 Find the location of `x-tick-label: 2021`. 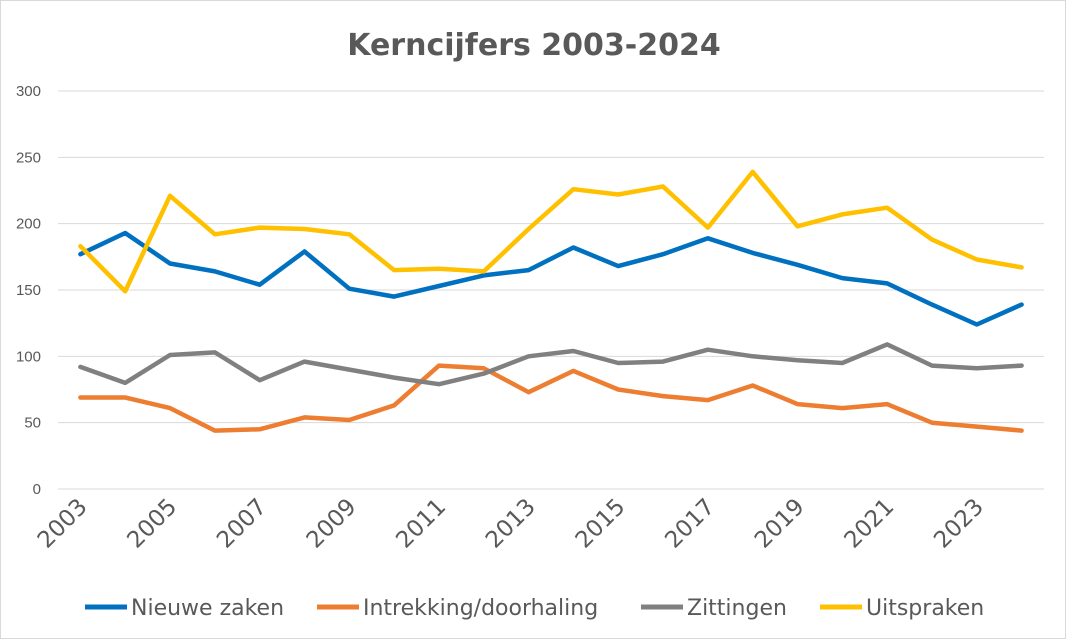

x-tick-label: 2021 is located at coordinates (870, 524).